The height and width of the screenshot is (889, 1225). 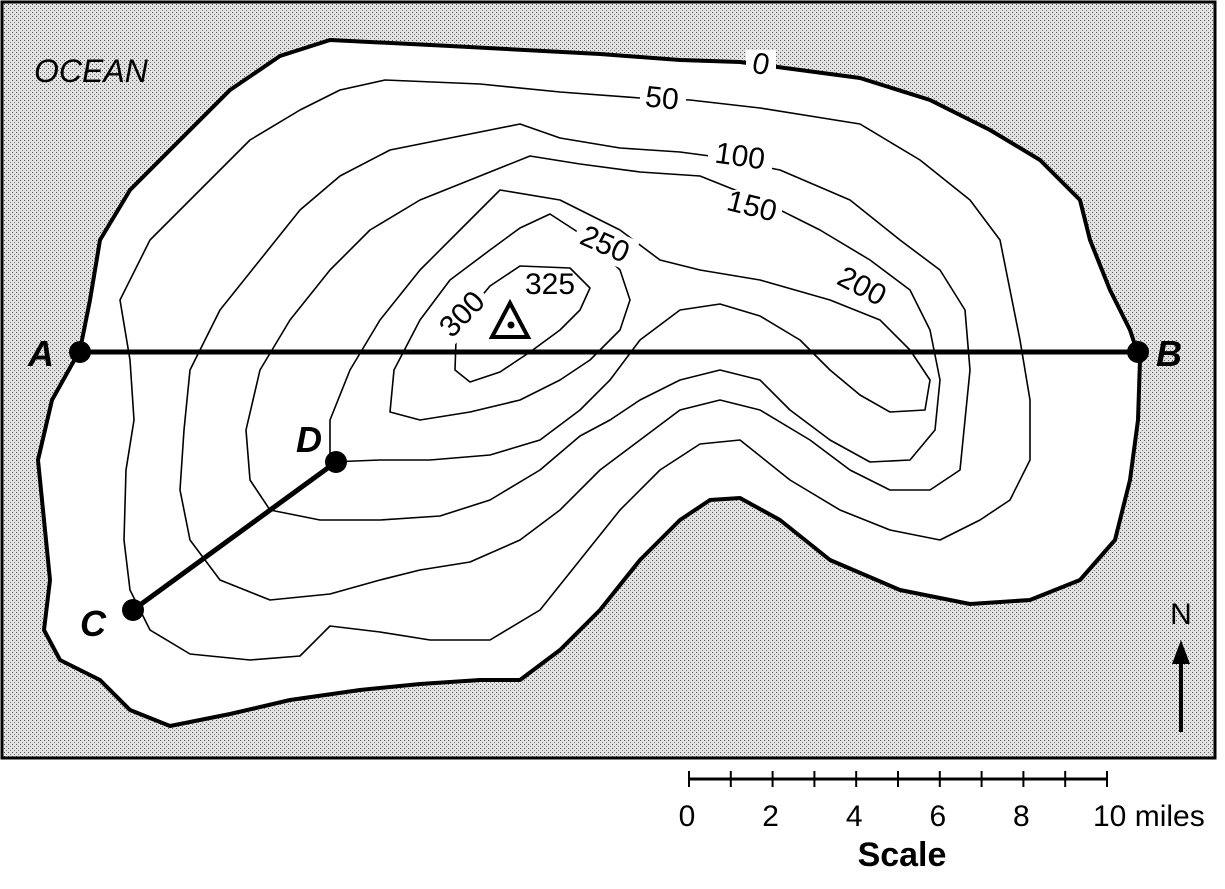 What do you see at coordinates (133, 610) in the screenshot?
I see `point-c-marker` at bounding box center [133, 610].